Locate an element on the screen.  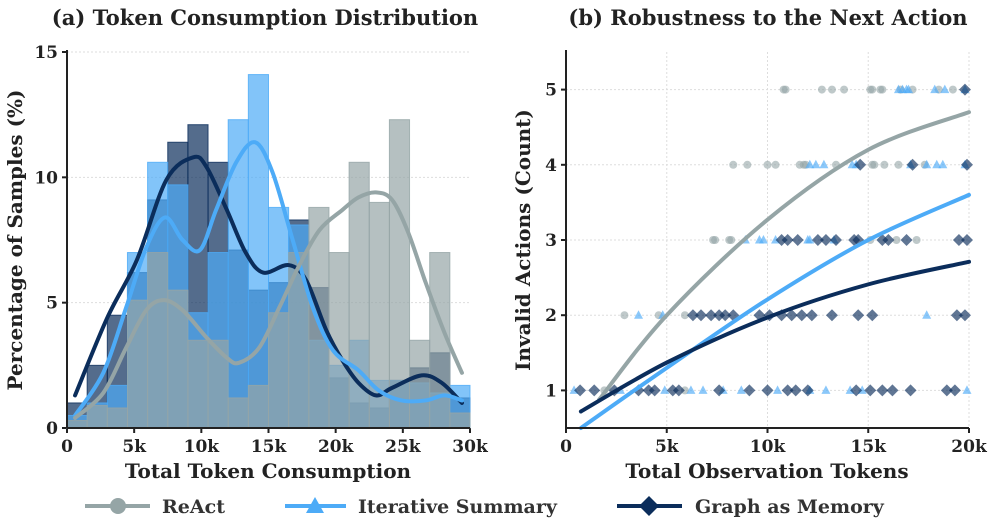
legend-label-graph-as-memory: Graph as Memory is located at coordinates (790, 507).